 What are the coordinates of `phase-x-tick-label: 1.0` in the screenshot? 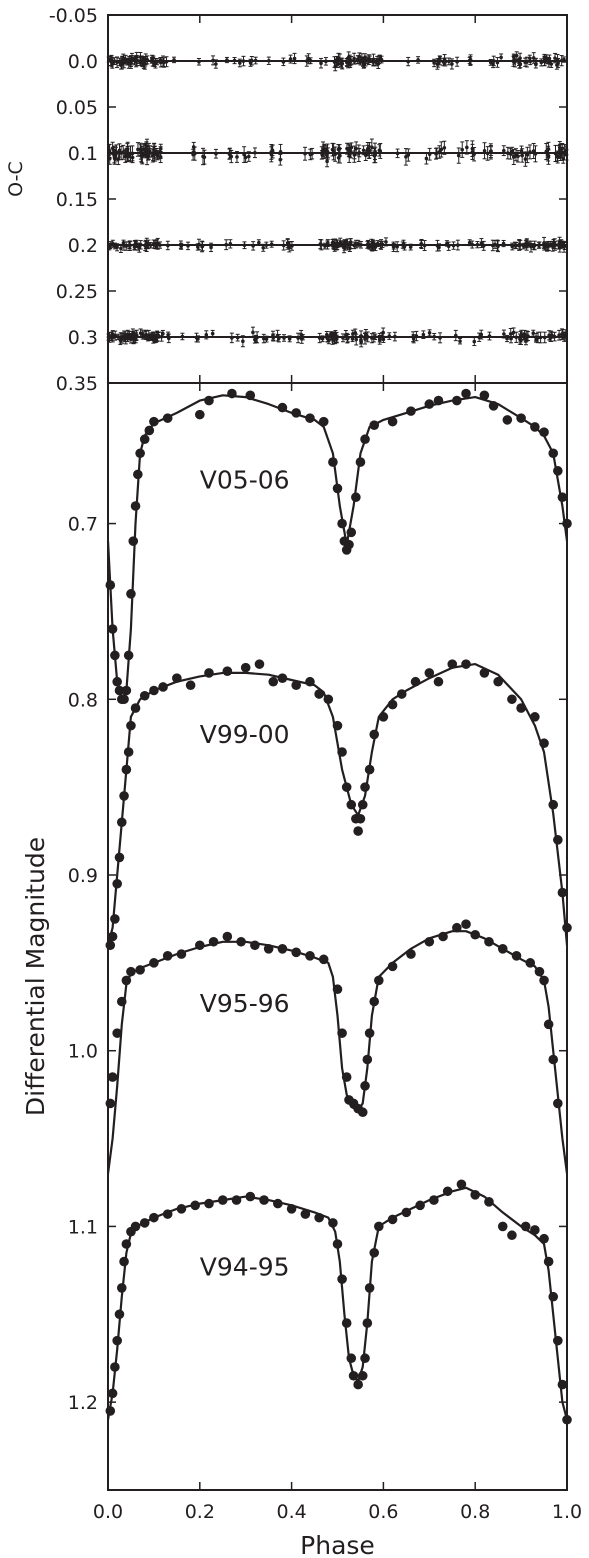 It's located at (567, 1512).